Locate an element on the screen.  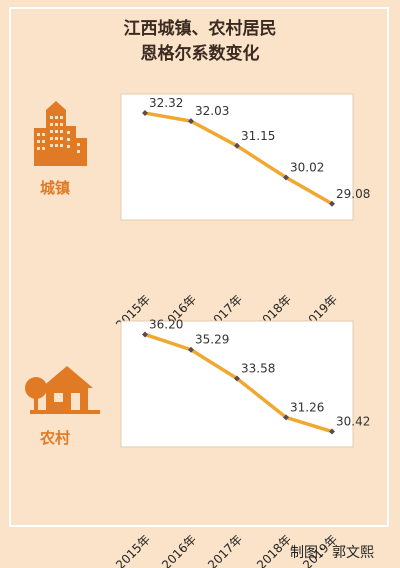
x-tick-label-1-3: 2018年 is located at coordinates (274, 550).